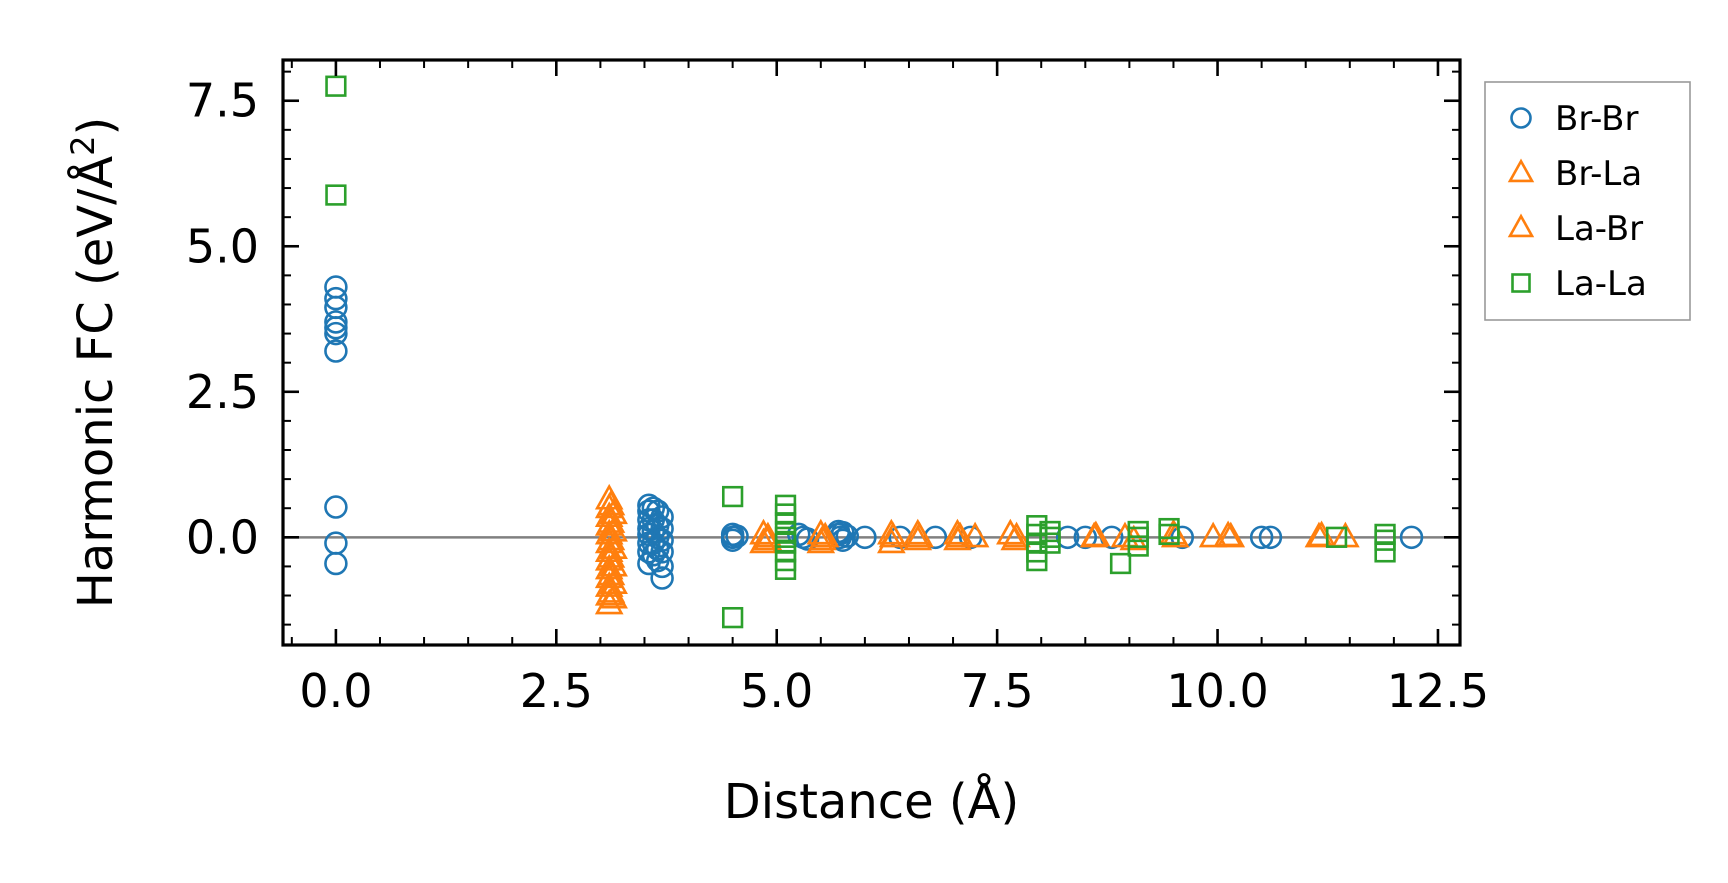  What do you see at coordinates (335, 691) in the screenshot?
I see `x-tick-label: 0.0` at bounding box center [335, 691].